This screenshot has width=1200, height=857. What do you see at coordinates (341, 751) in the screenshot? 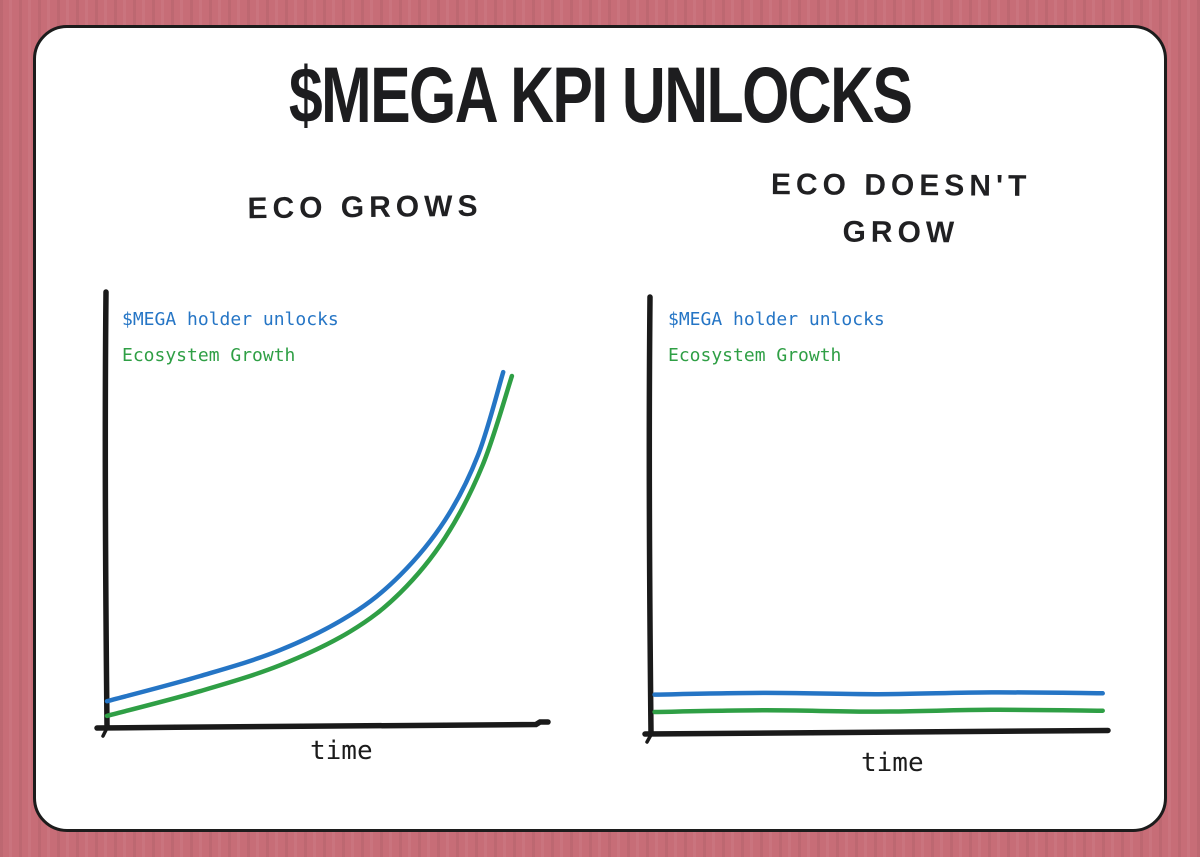
I see `left-x-axis-label: time` at bounding box center [341, 751].